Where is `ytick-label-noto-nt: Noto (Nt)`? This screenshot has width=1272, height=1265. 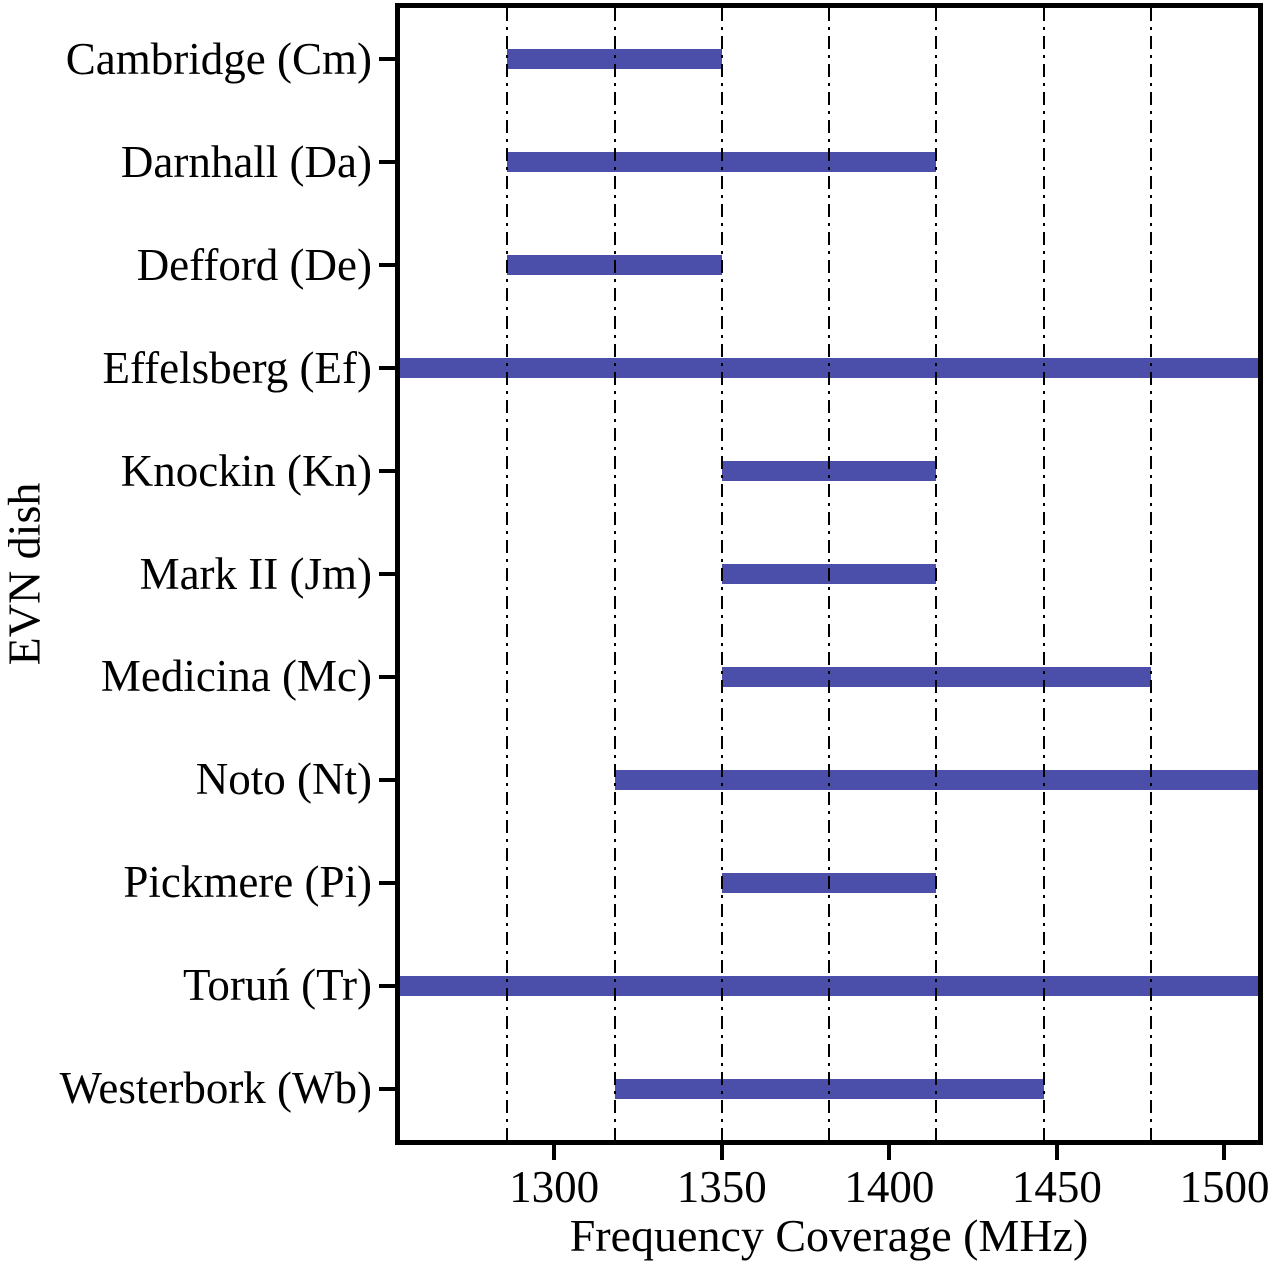
ytick-label-noto-nt: Noto (Nt) is located at coordinates (283, 779).